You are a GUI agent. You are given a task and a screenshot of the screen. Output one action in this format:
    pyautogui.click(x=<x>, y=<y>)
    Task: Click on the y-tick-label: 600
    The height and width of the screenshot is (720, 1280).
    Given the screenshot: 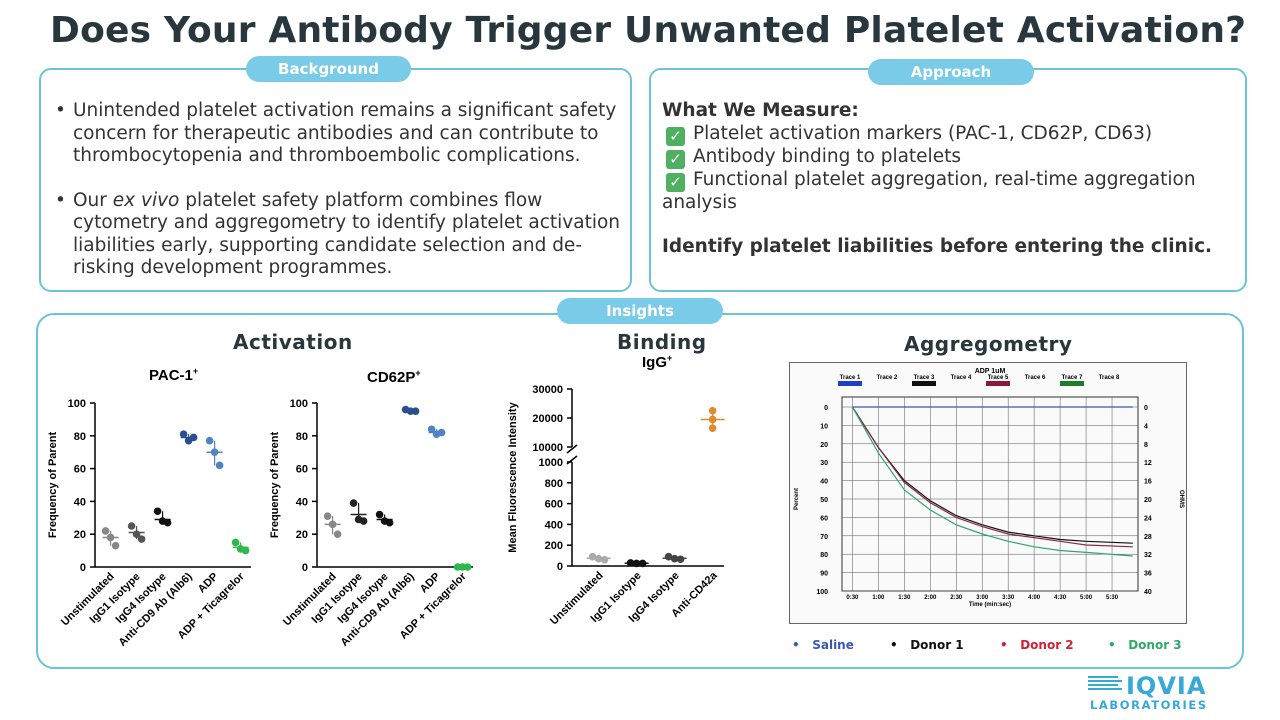 What is the action you would take?
    pyautogui.click(x=554, y=505)
    